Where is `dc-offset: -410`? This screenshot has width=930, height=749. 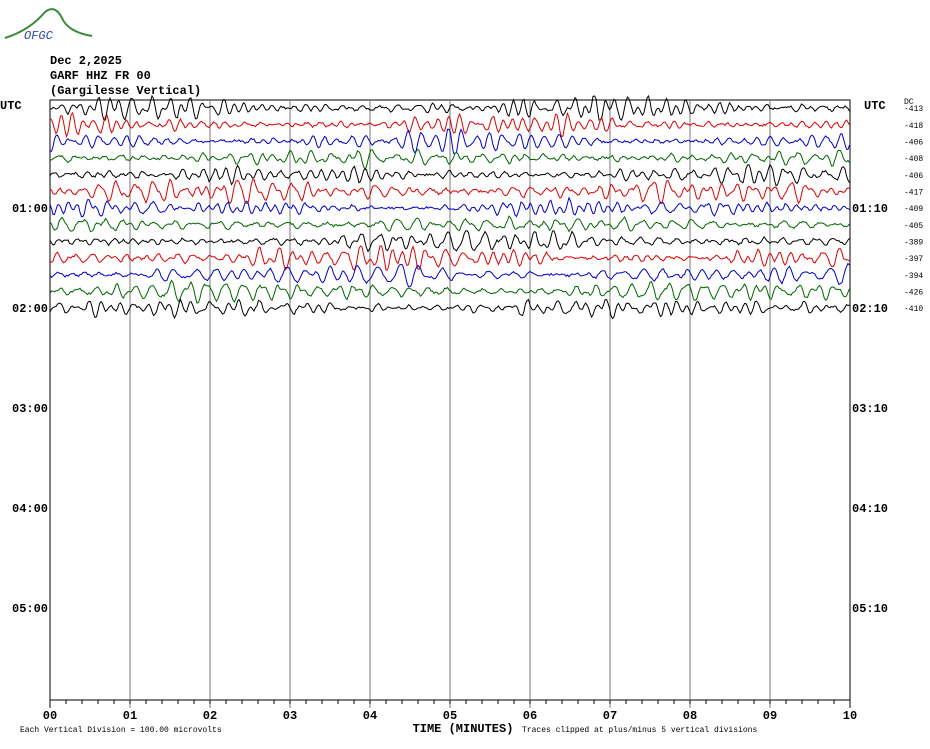
dc-offset: -410 is located at coordinates (913, 309).